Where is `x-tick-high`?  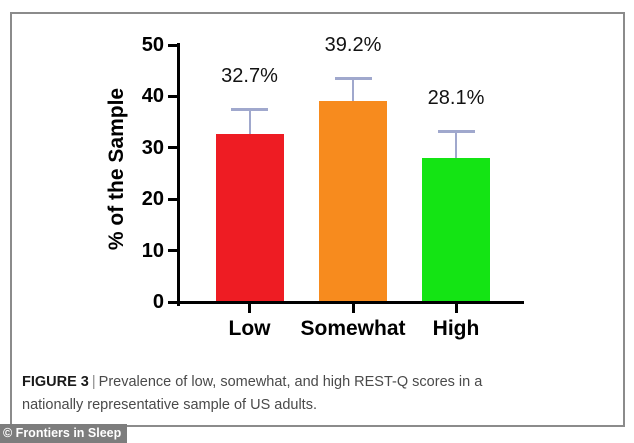 x-tick-high is located at coordinates (456, 308).